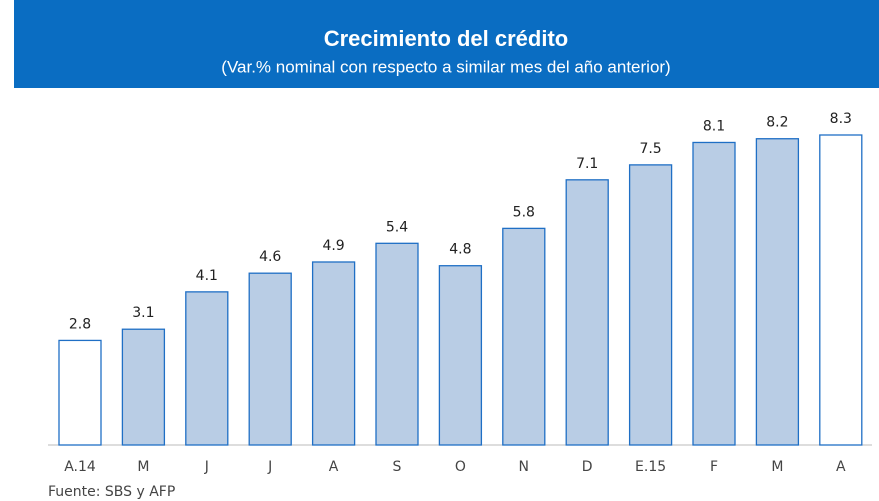  I want to click on value-label: 8.3, so click(841, 119).